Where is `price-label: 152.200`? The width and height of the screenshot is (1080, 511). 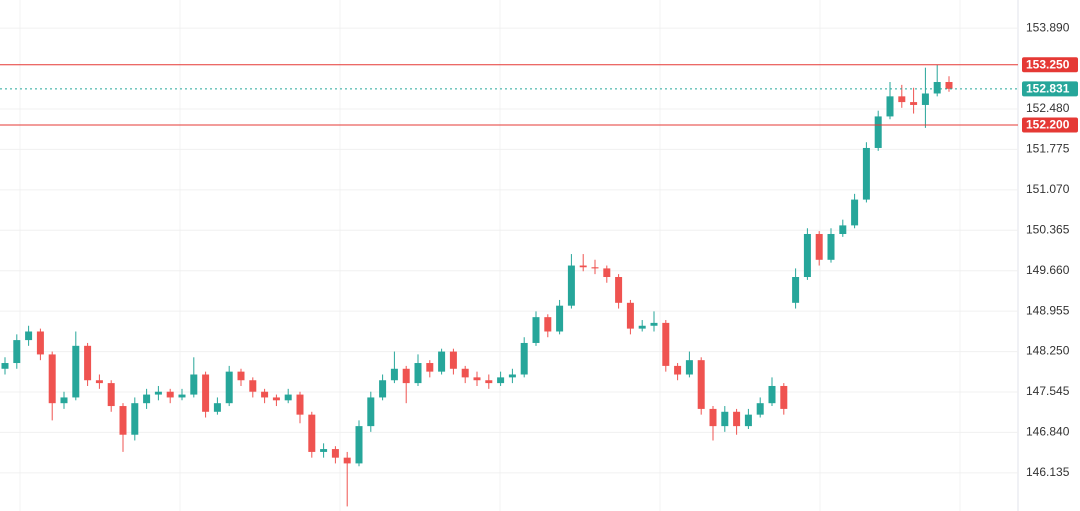 price-label: 152.200 is located at coordinates (1048, 125).